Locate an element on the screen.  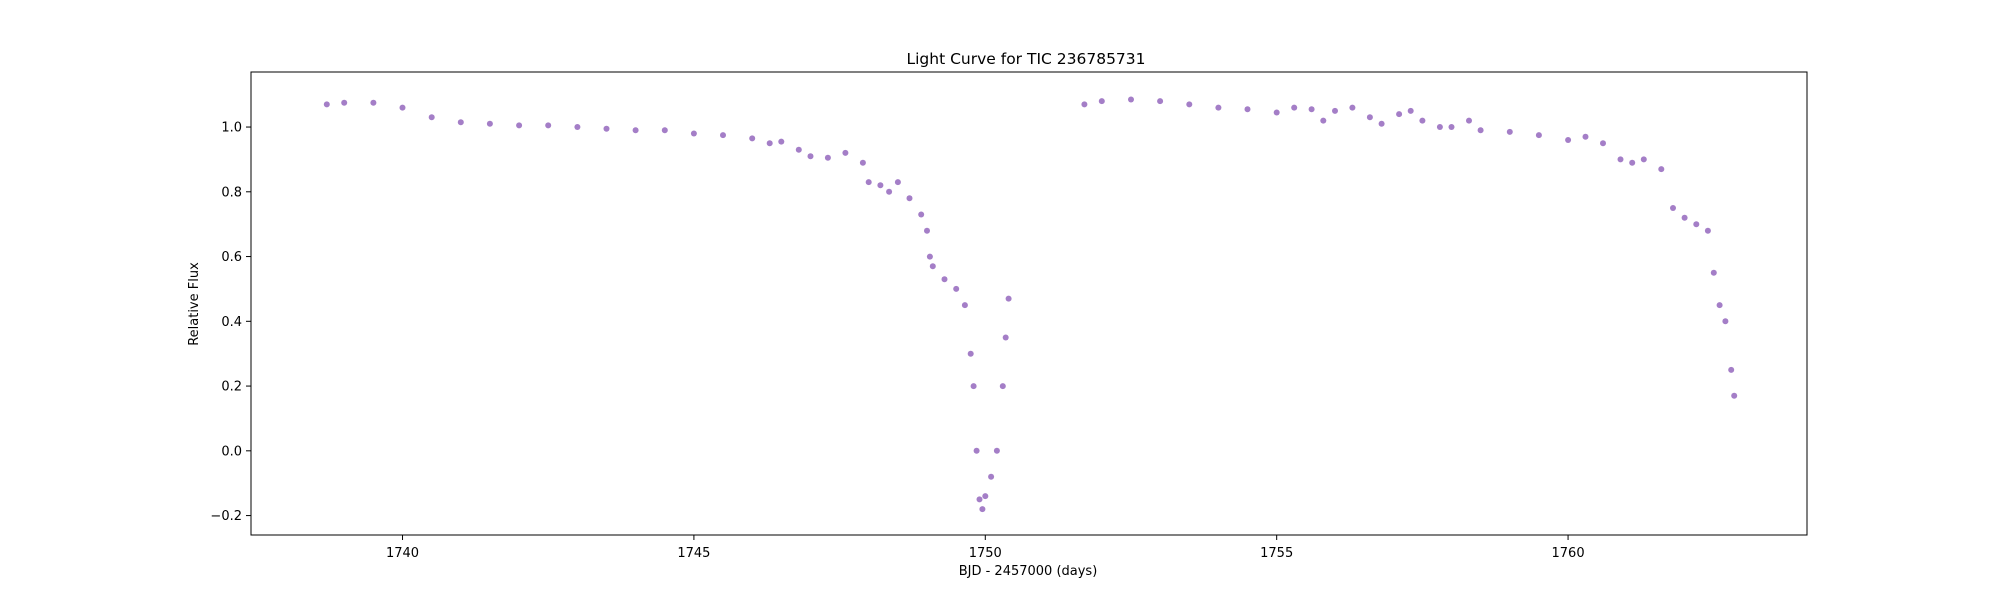
x-tick-label: 1755 is located at coordinates (1276, 553).